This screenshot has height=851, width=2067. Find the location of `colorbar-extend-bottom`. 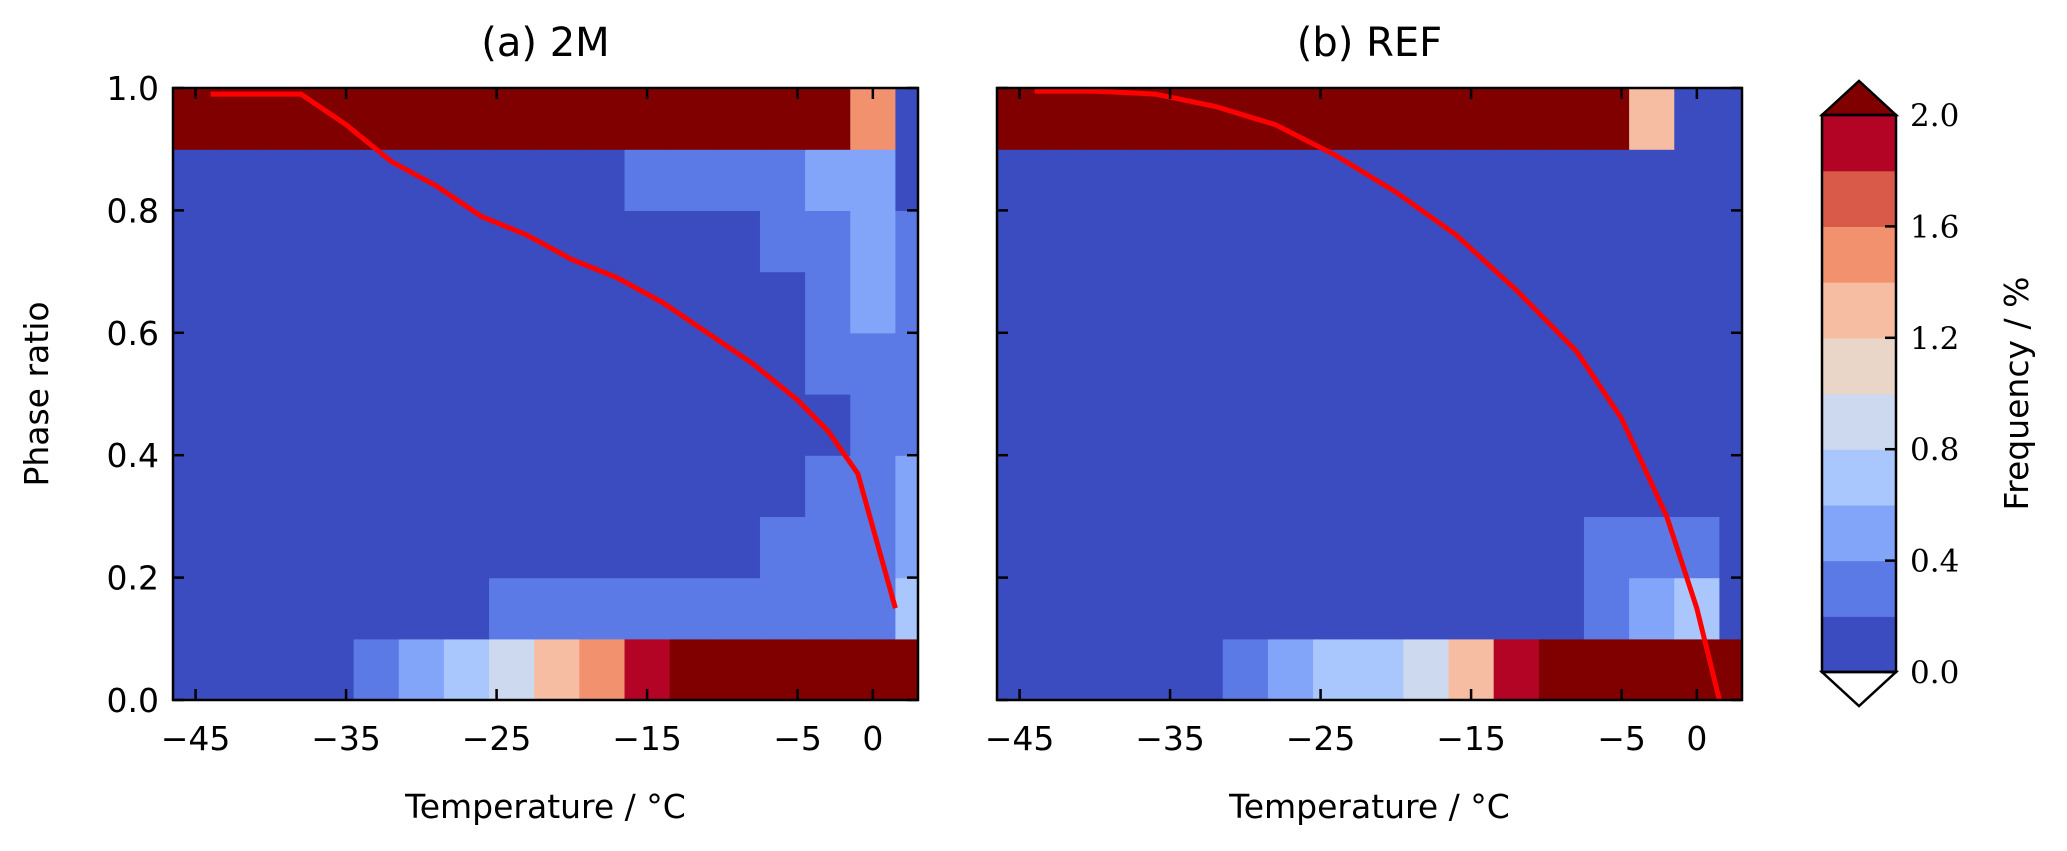

colorbar-extend-bottom is located at coordinates (1859, 689).